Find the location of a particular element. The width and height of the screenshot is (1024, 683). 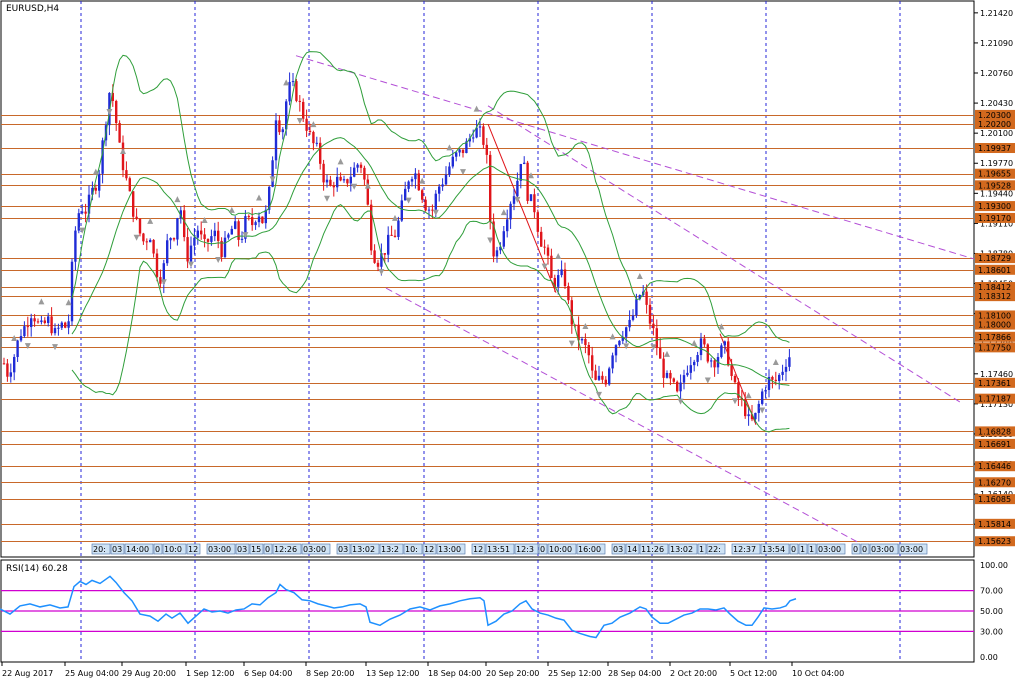

time-tick-label: 20 Sep 20:00 is located at coordinates (512, 673).